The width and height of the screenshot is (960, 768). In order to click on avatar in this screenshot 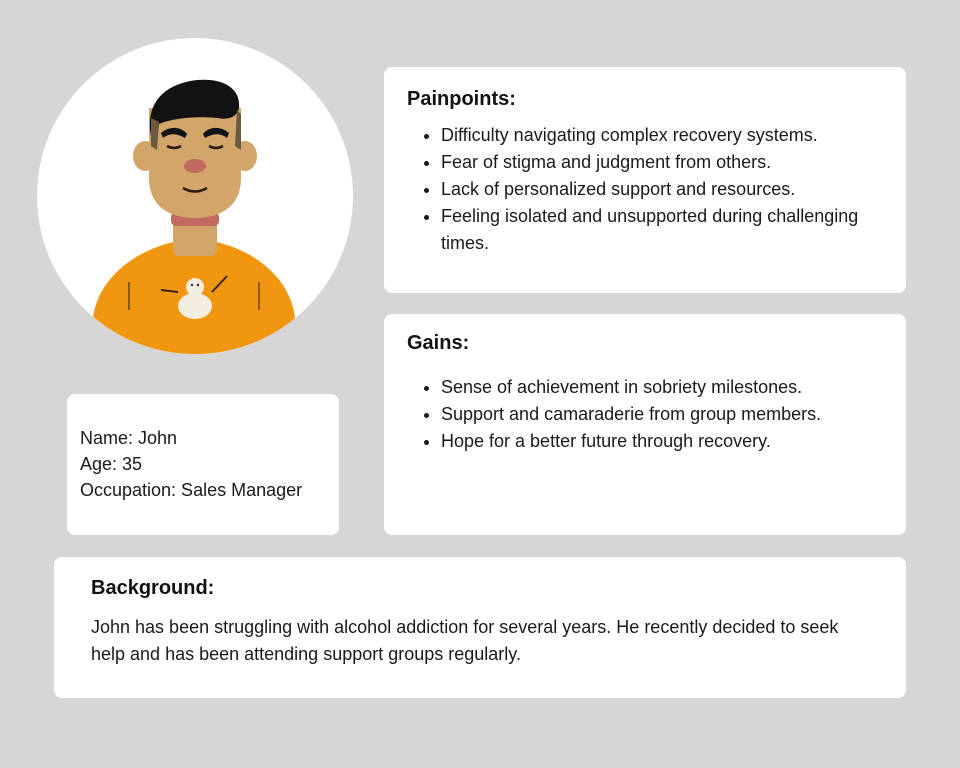, I will do `click(195, 196)`.